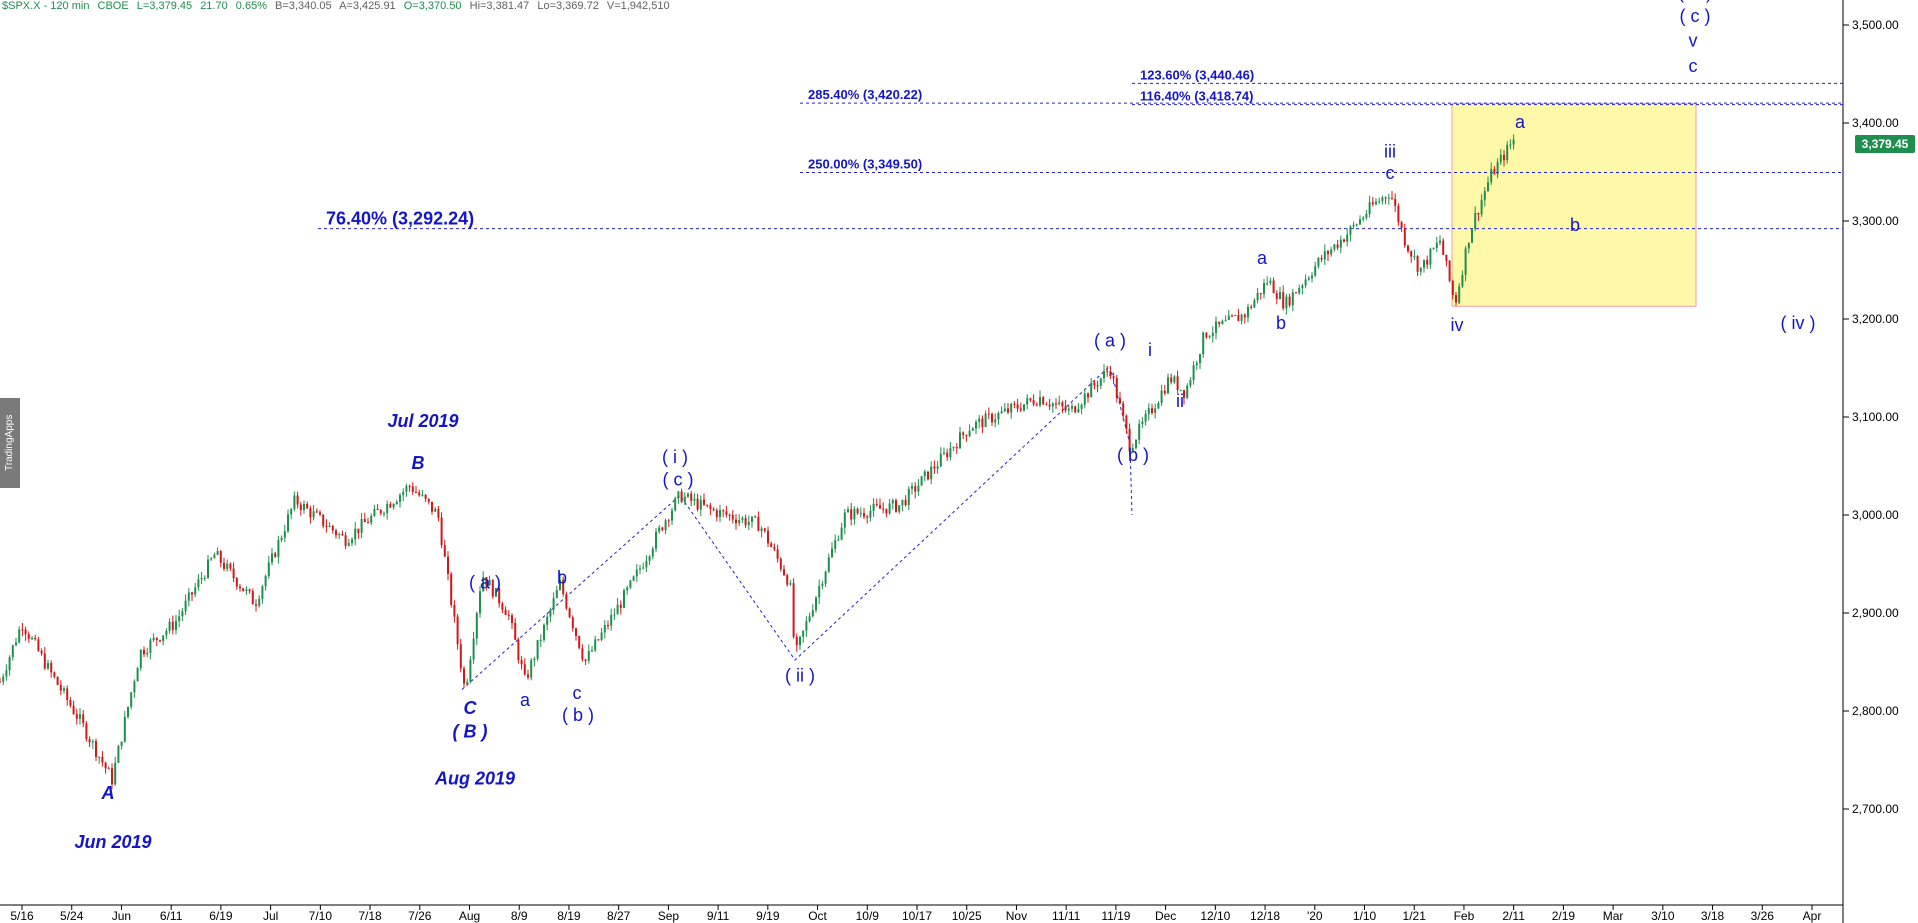 This screenshot has height=923, width=1918. I want to click on wave-label: b, so click(1281, 323).